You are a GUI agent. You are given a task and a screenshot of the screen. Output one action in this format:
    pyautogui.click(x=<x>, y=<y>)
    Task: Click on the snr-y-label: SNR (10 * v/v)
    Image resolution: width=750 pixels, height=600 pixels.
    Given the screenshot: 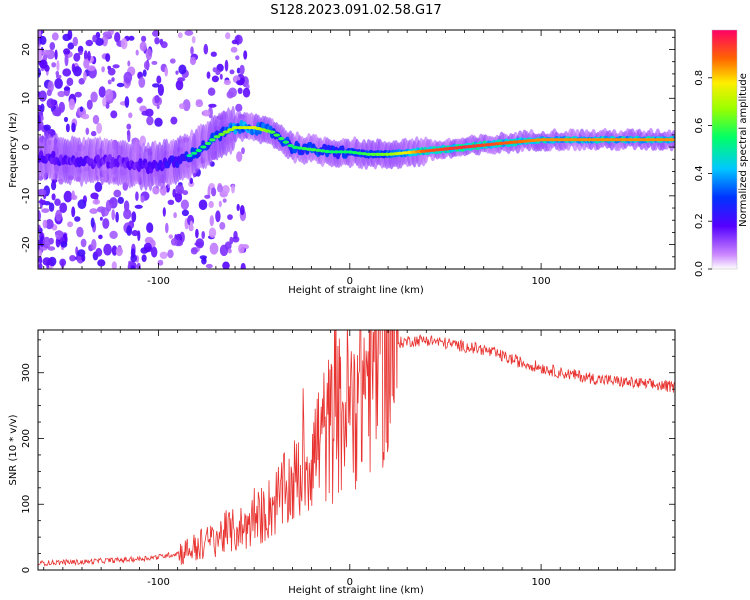 What is the action you would take?
    pyautogui.click(x=13, y=449)
    